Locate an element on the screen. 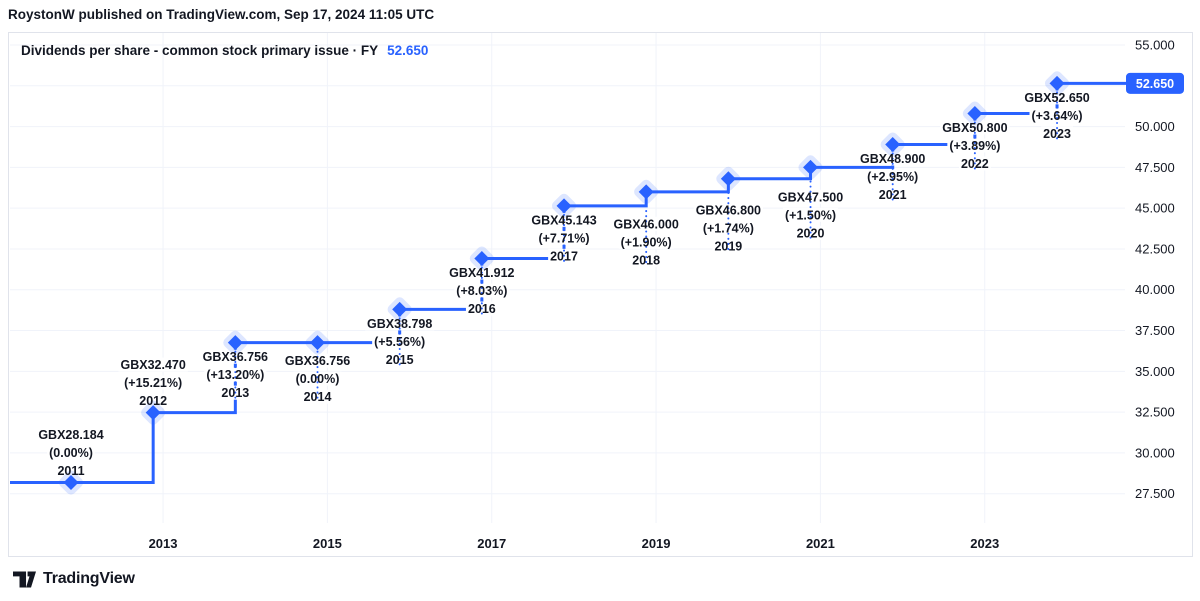 This screenshot has width=1200, height=601. data-point-label: GBX52.650 is located at coordinates (1056, 98).